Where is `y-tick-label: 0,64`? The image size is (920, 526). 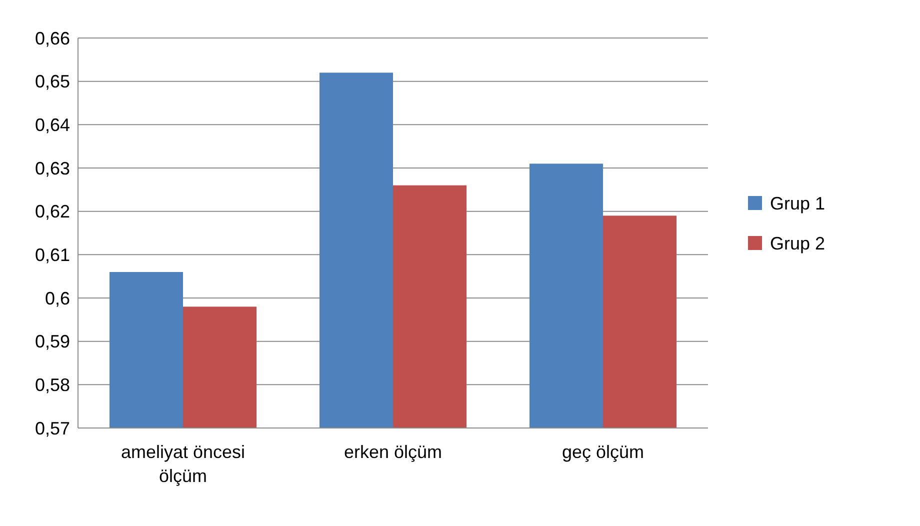
y-tick-label: 0,64 is located at coordinates (52, 124).